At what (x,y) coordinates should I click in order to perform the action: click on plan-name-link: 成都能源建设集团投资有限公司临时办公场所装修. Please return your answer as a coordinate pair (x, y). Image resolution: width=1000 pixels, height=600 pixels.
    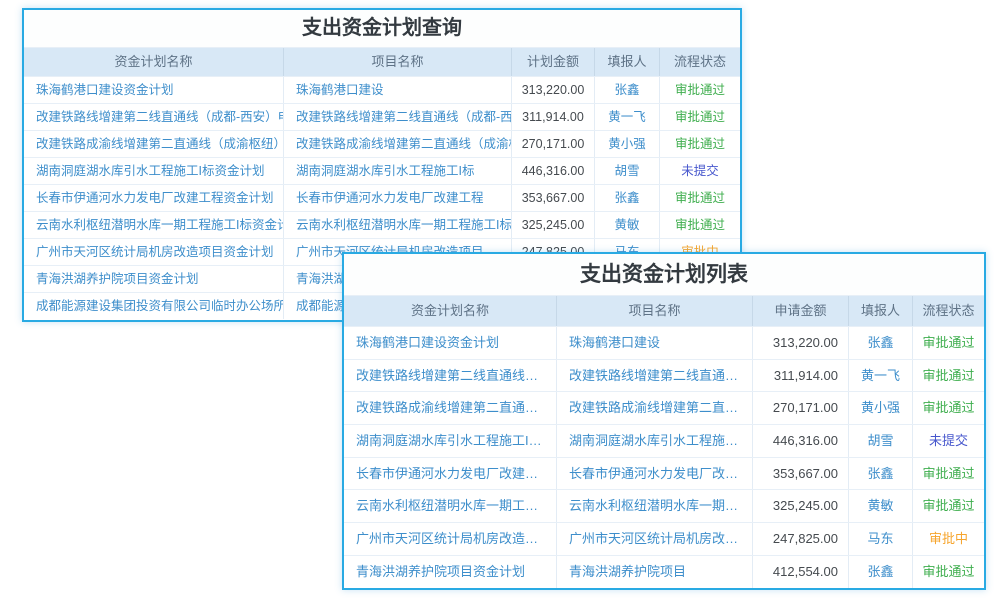
    Looking at the image, I should click on (159, 306).